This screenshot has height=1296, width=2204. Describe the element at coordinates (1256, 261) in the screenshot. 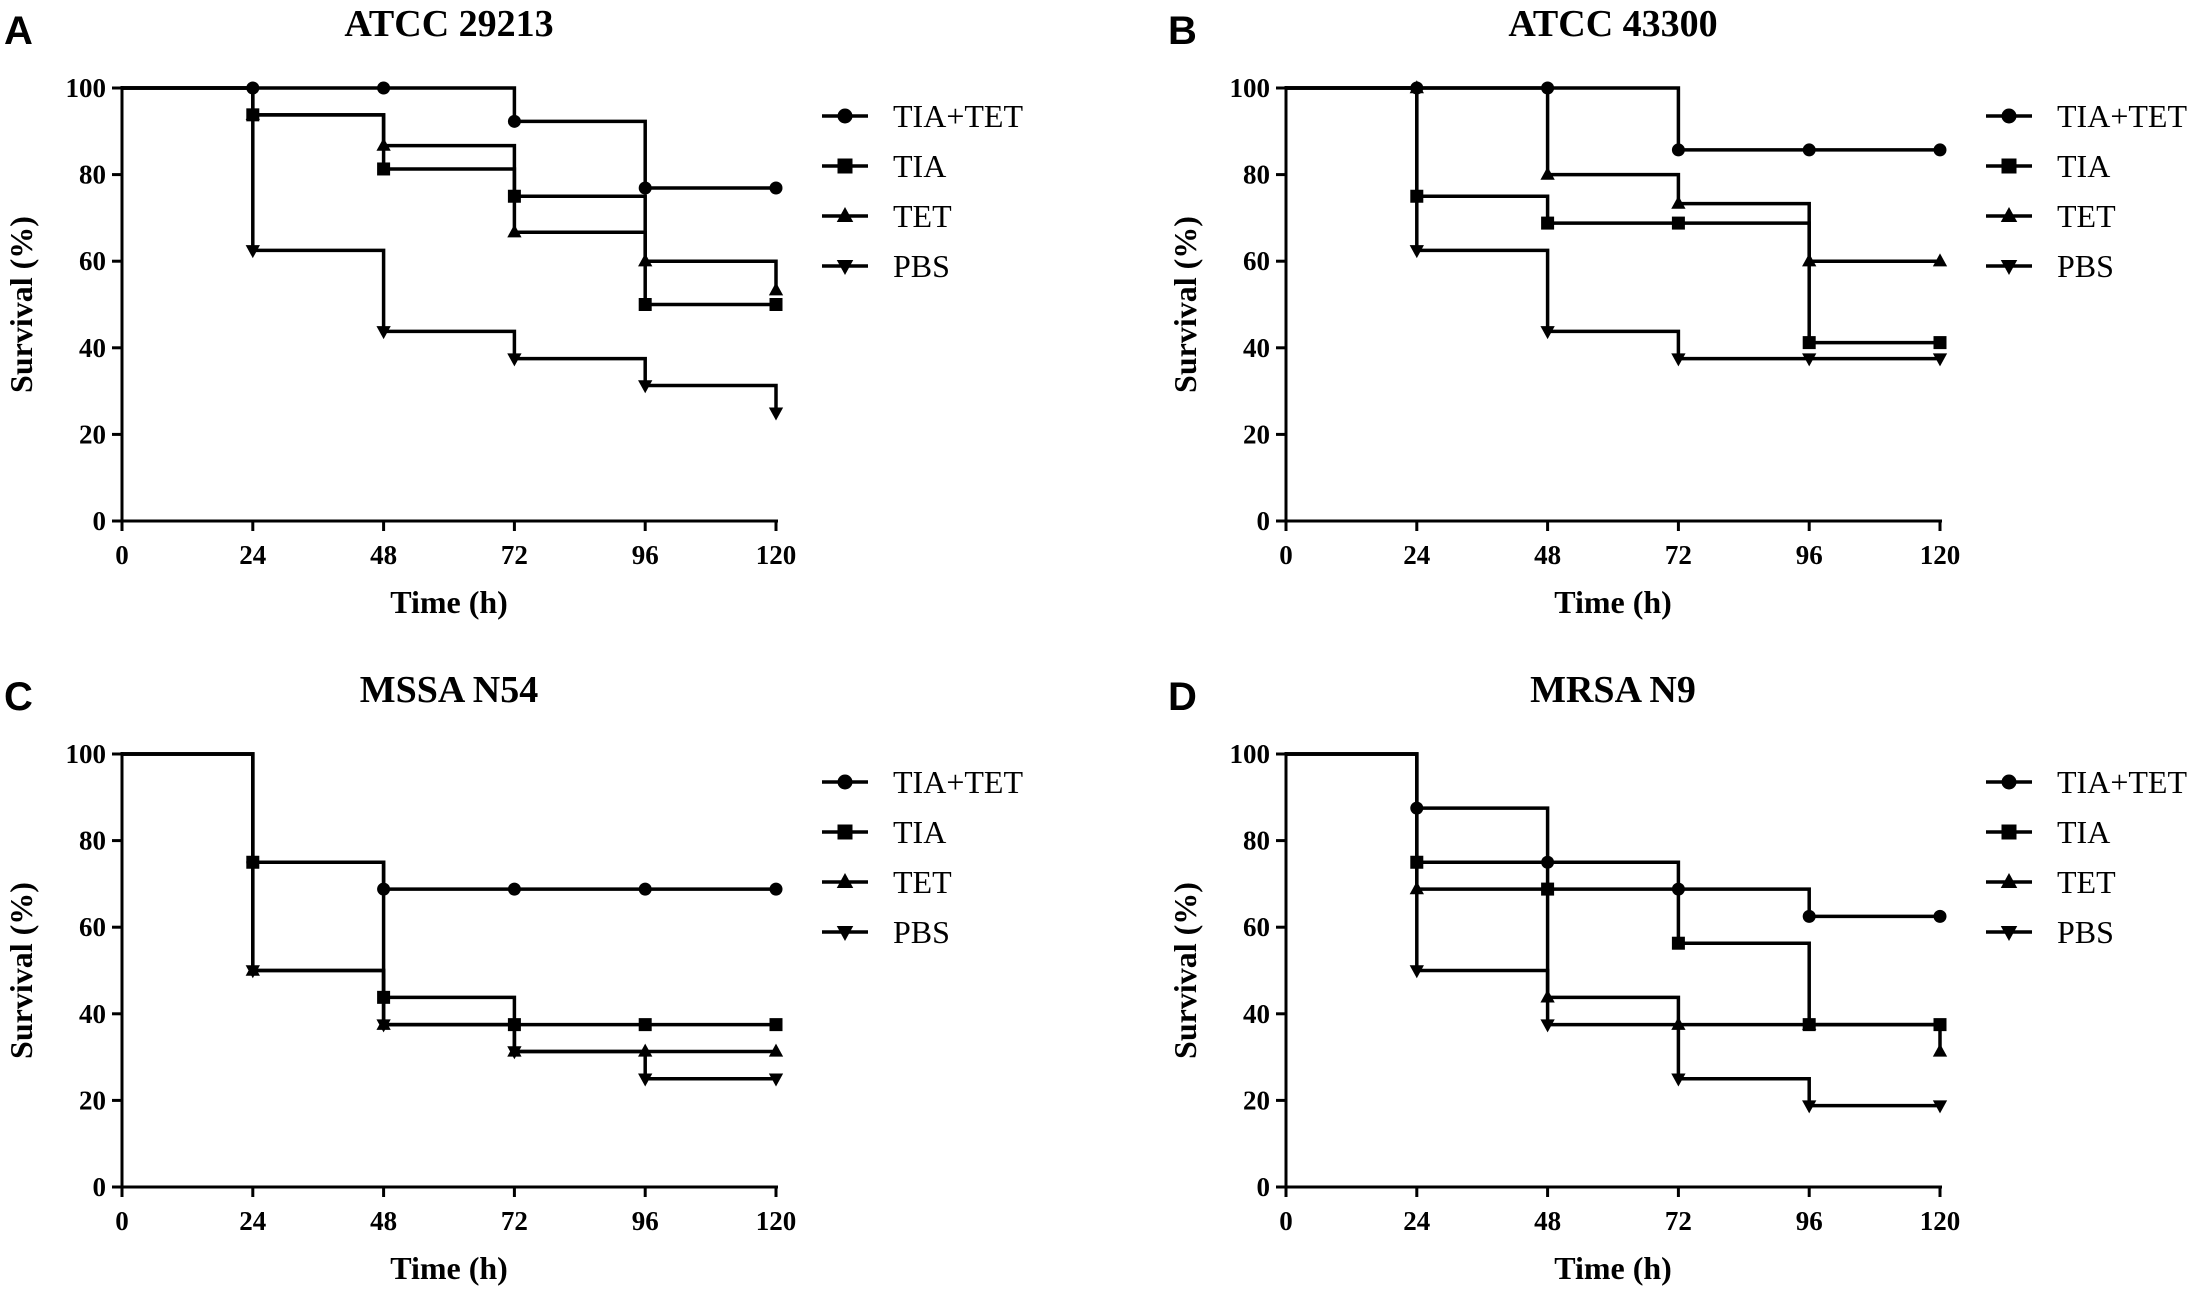

I see `y-tick-label: 60` at that location.